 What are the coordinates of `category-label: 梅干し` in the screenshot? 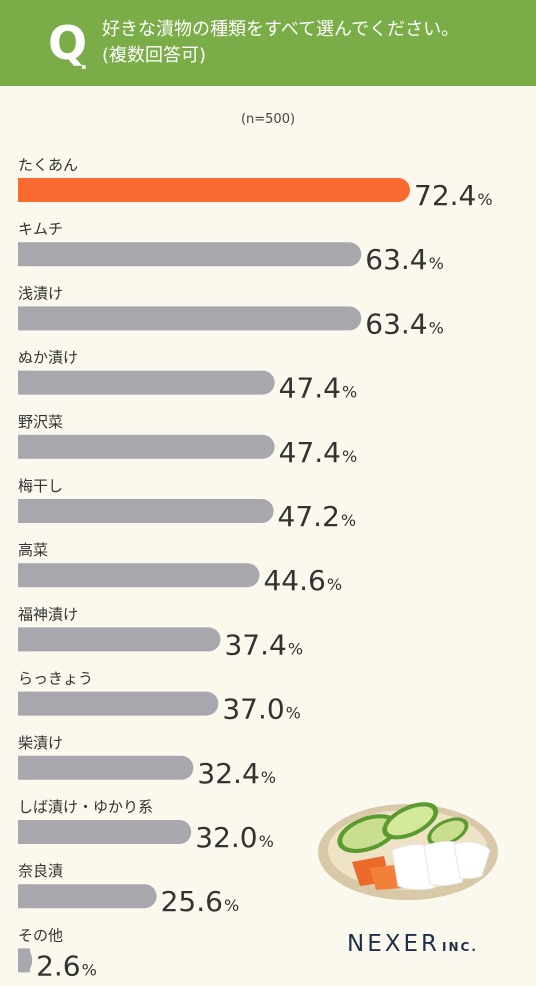 It's located at (40, 486).